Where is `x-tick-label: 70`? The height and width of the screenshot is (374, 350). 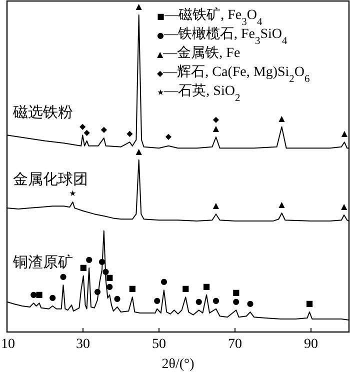
x-tick-label: 70 is located at coordinates (235, 344).